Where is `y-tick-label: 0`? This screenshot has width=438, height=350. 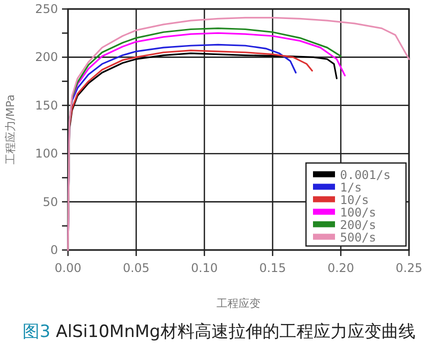
y-tick-label: 0 is located at coordinates (54, 250).